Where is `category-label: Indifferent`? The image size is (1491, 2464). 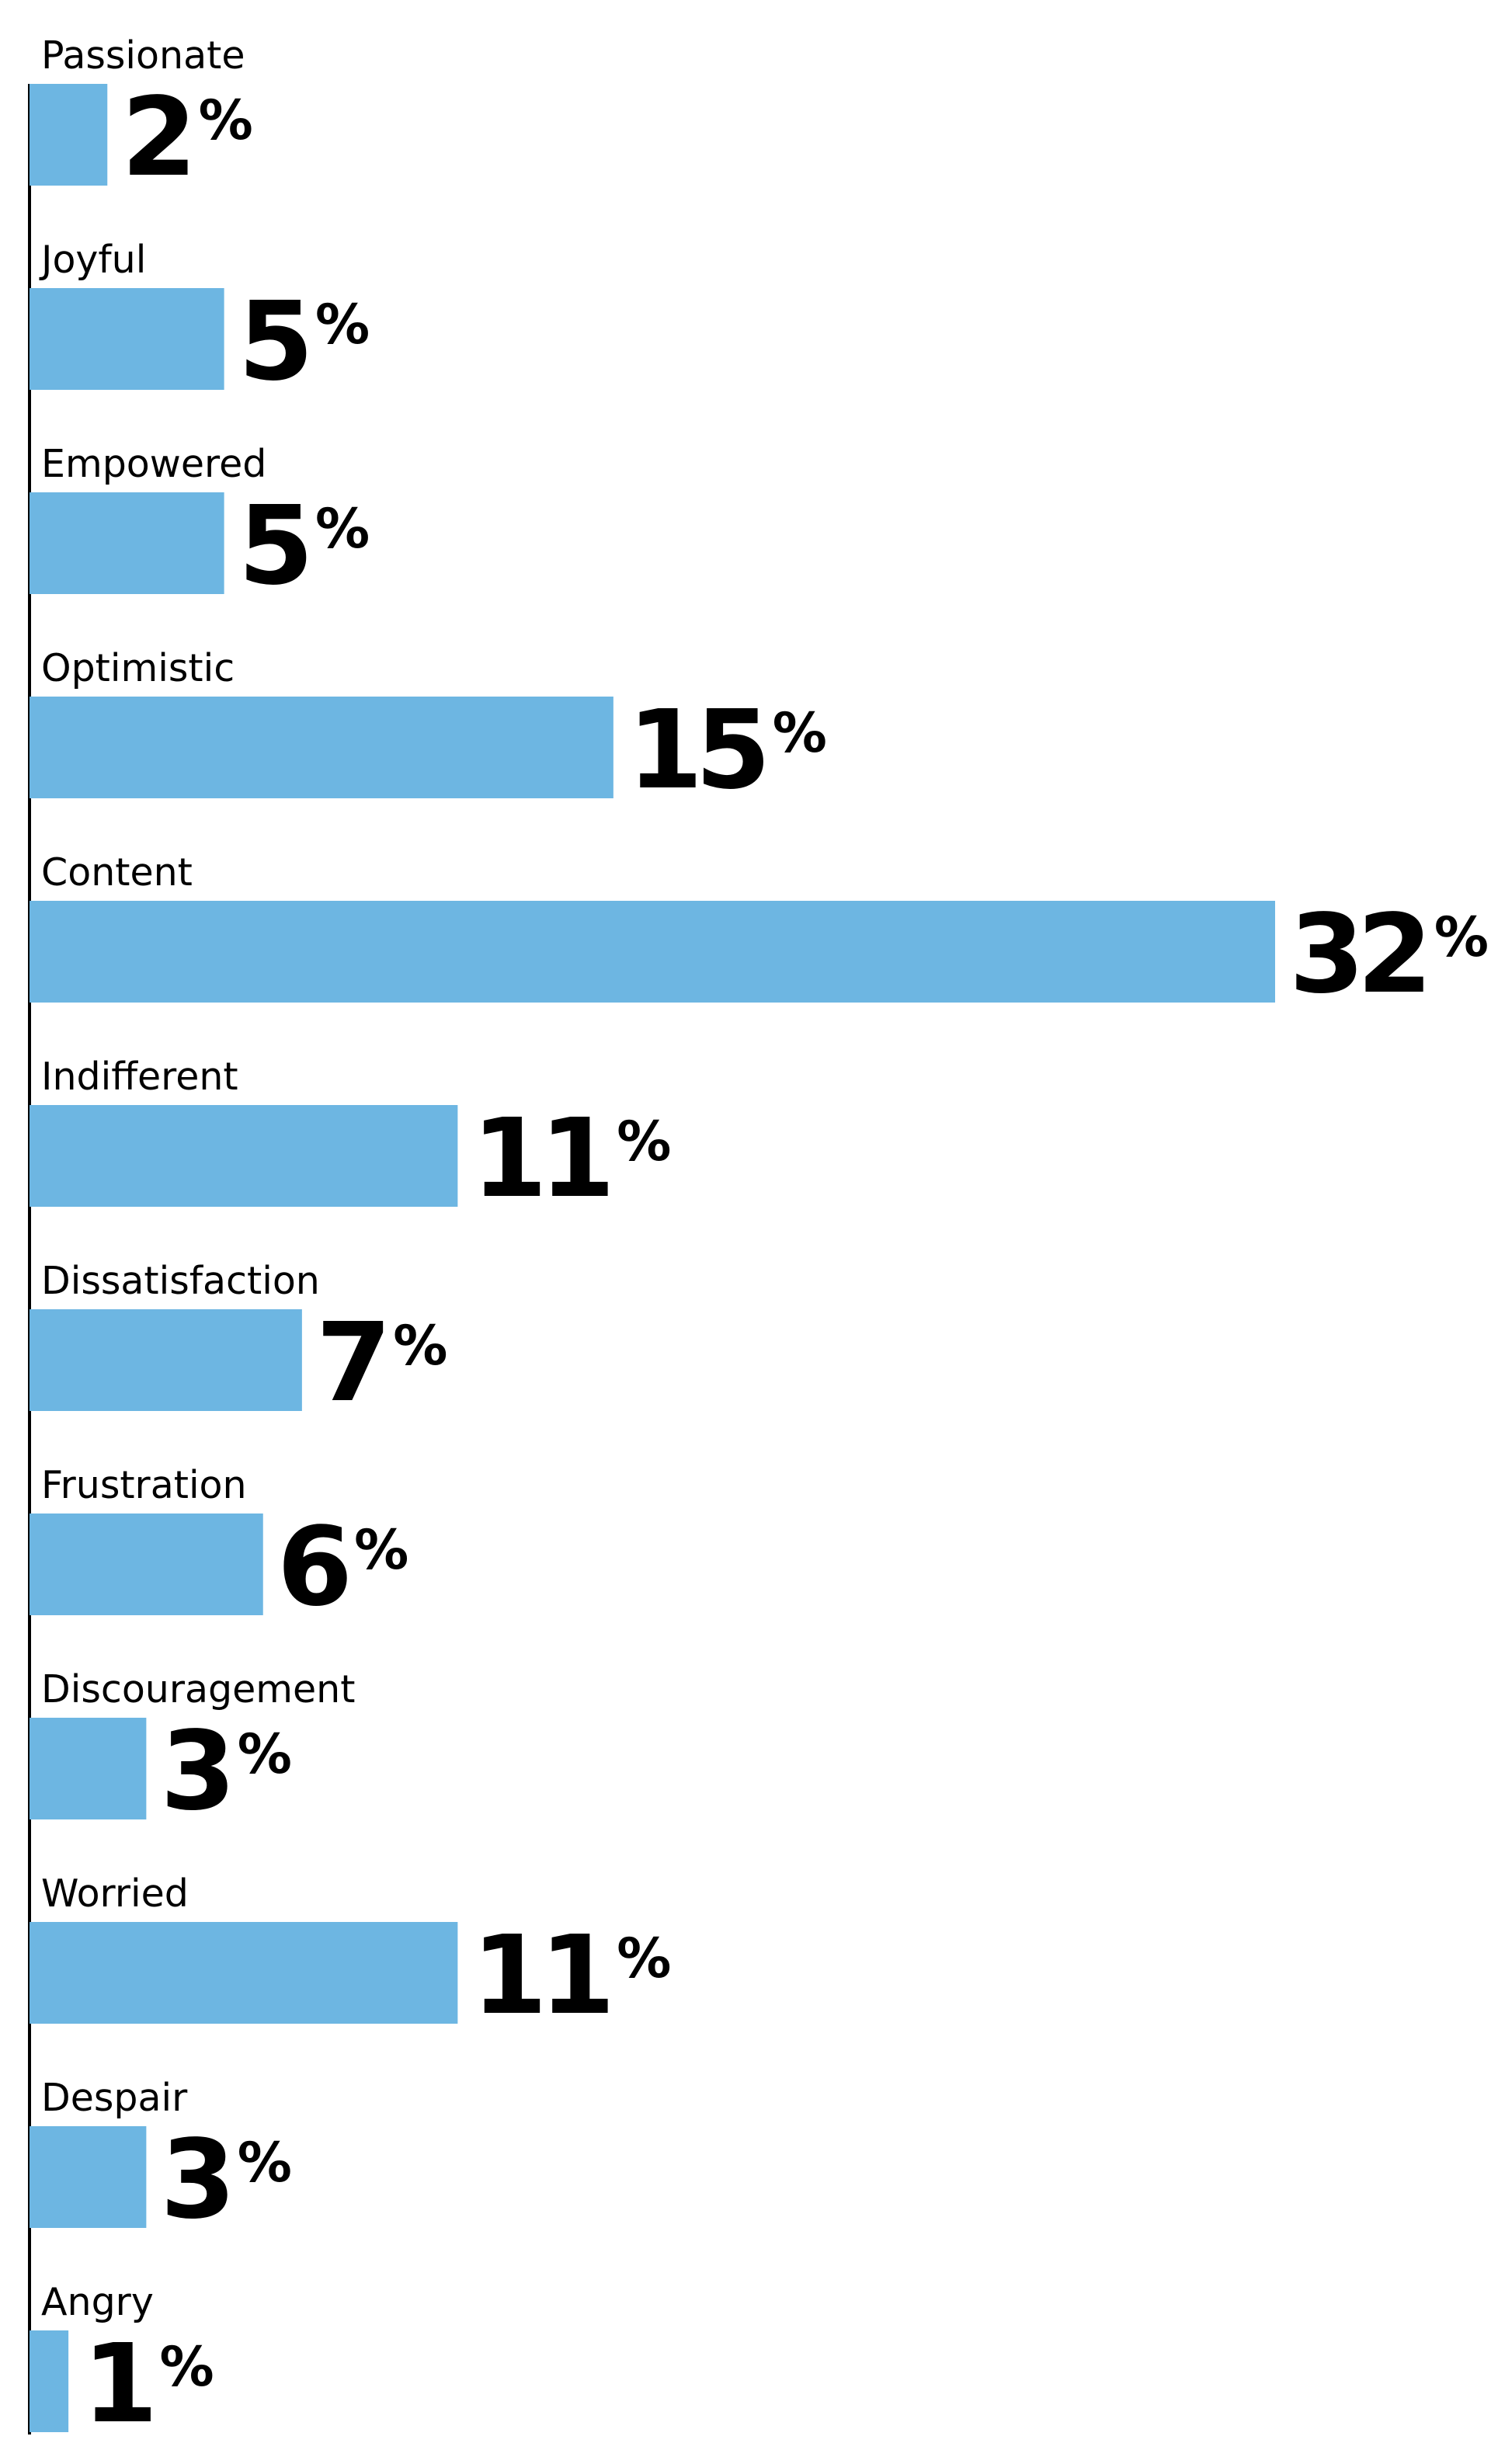 category-label: Indifferent is located at coordinates (139, 1077).